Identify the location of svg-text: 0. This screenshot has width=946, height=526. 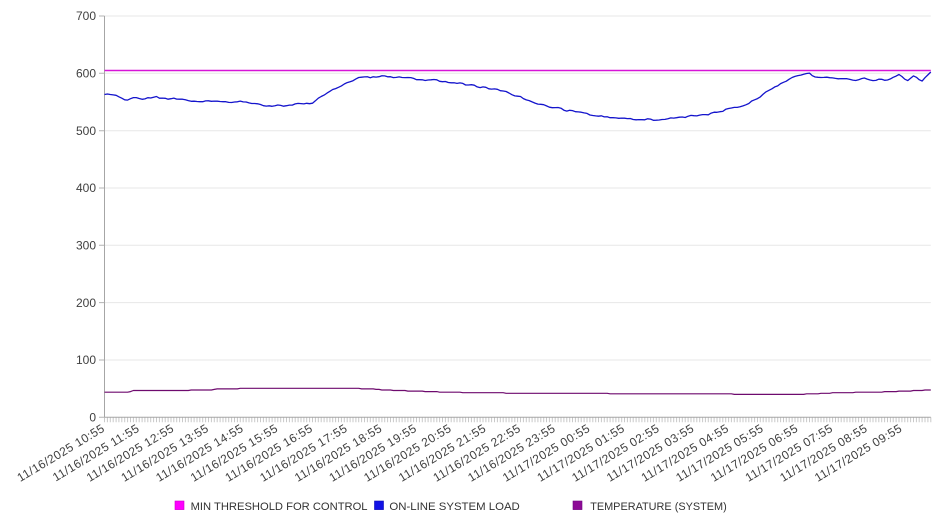
(92, 418).